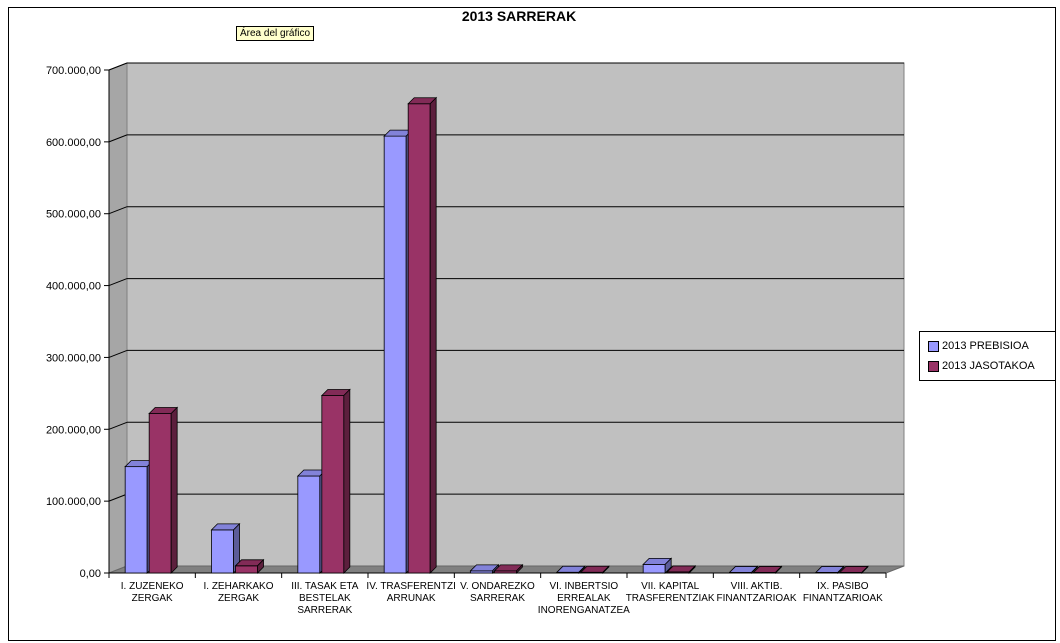 This screenshot has width=1060, height=643. Describe the element at coordinates (843, 586) in the screenshot. I see `x-tick-label-line: IX. PASIBO` at that location.